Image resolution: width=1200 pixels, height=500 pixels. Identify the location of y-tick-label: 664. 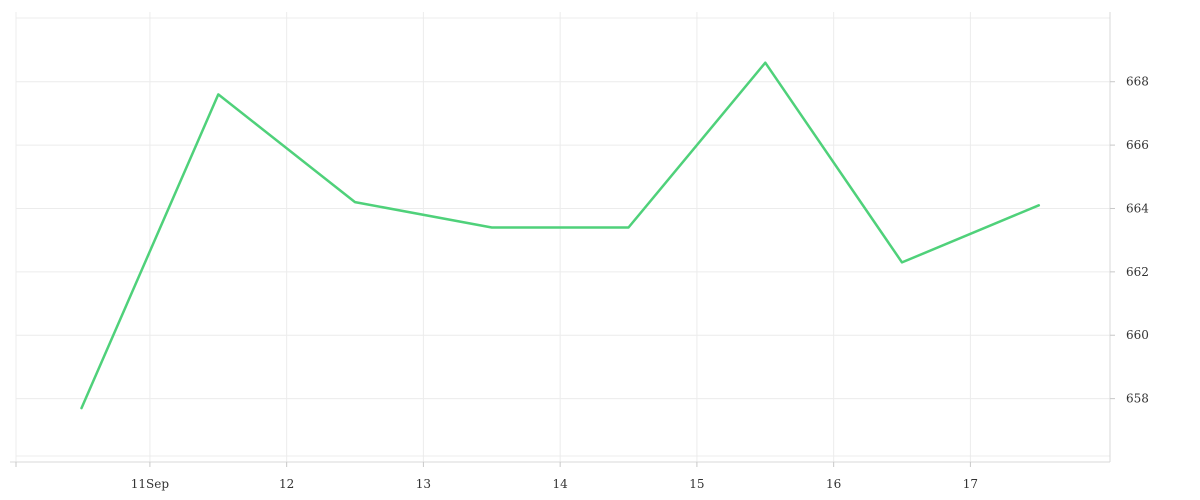
(1137, 208).